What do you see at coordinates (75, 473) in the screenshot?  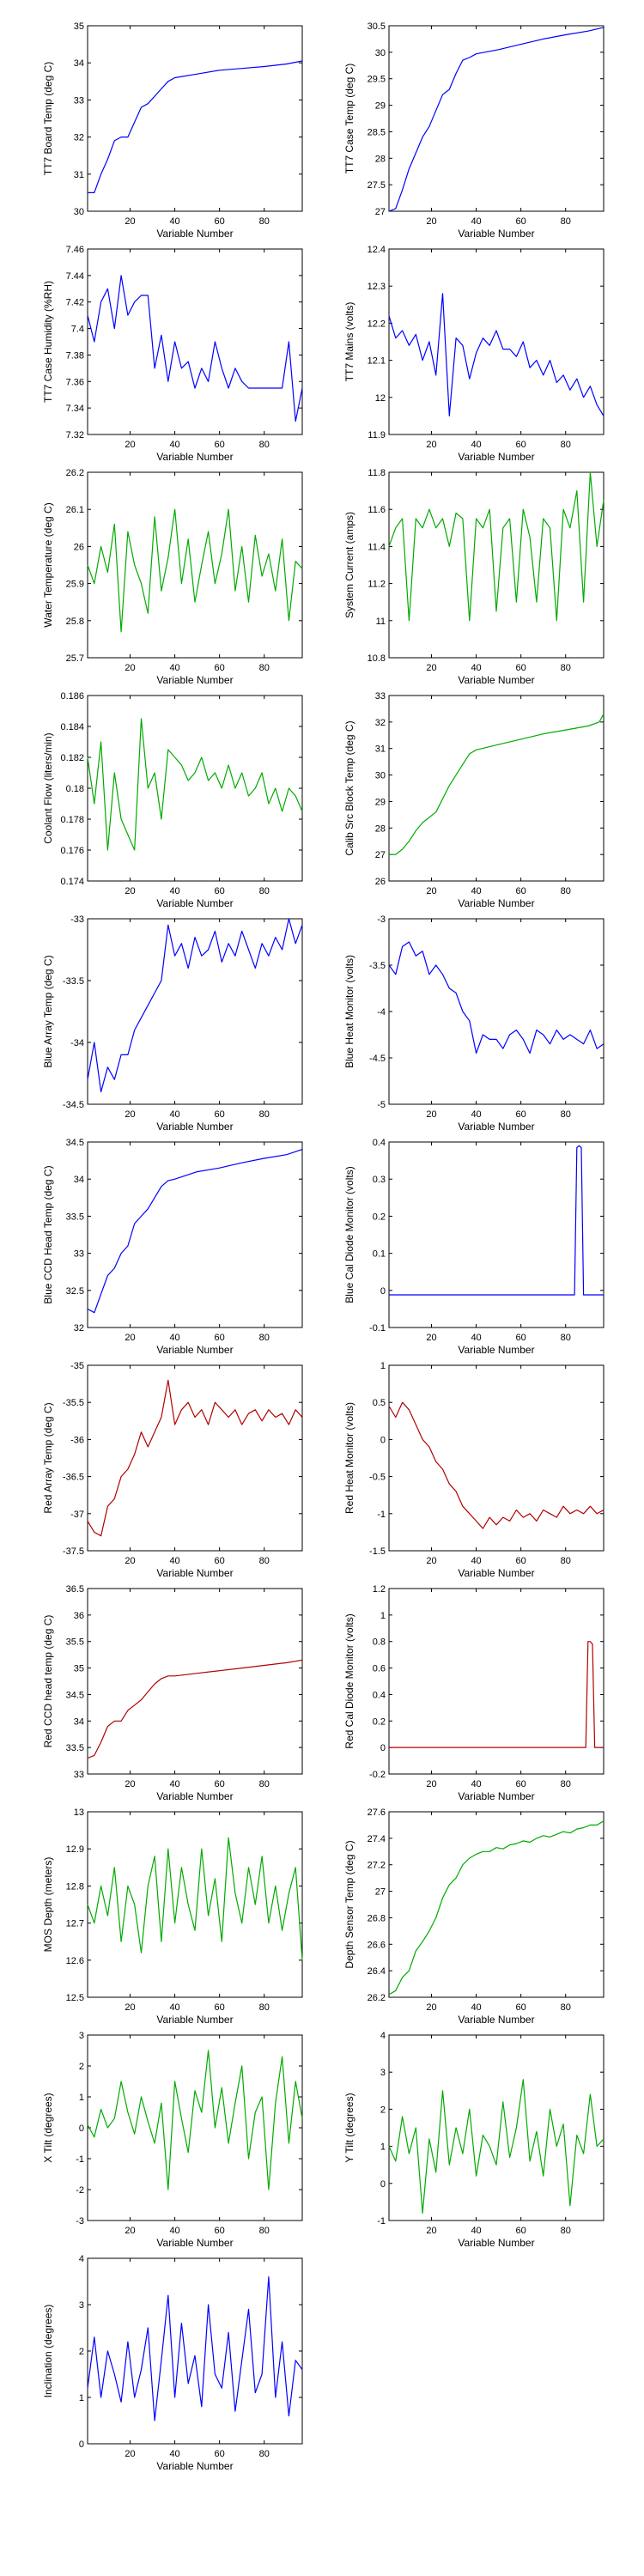 I see `y-tick-label: 26.2` at bounding box center [75, 473].